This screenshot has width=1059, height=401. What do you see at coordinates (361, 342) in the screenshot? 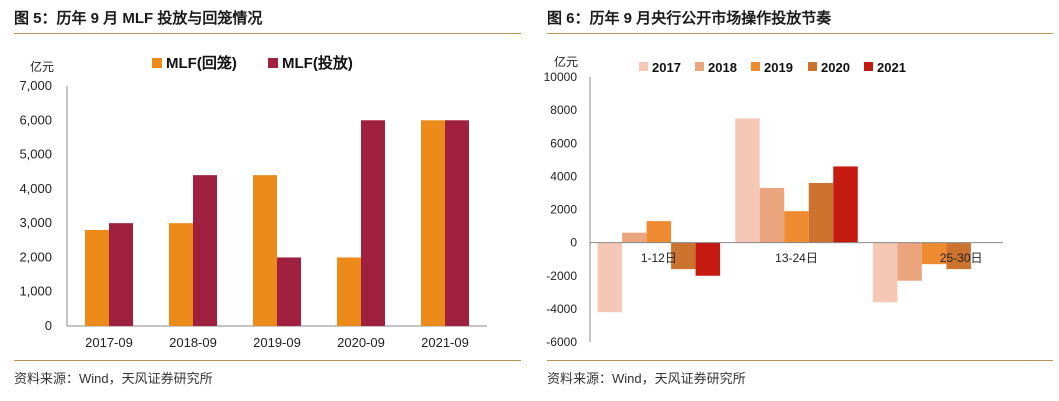
I see `x-tick-label: 2020-09` at bounding box center [361, 342].